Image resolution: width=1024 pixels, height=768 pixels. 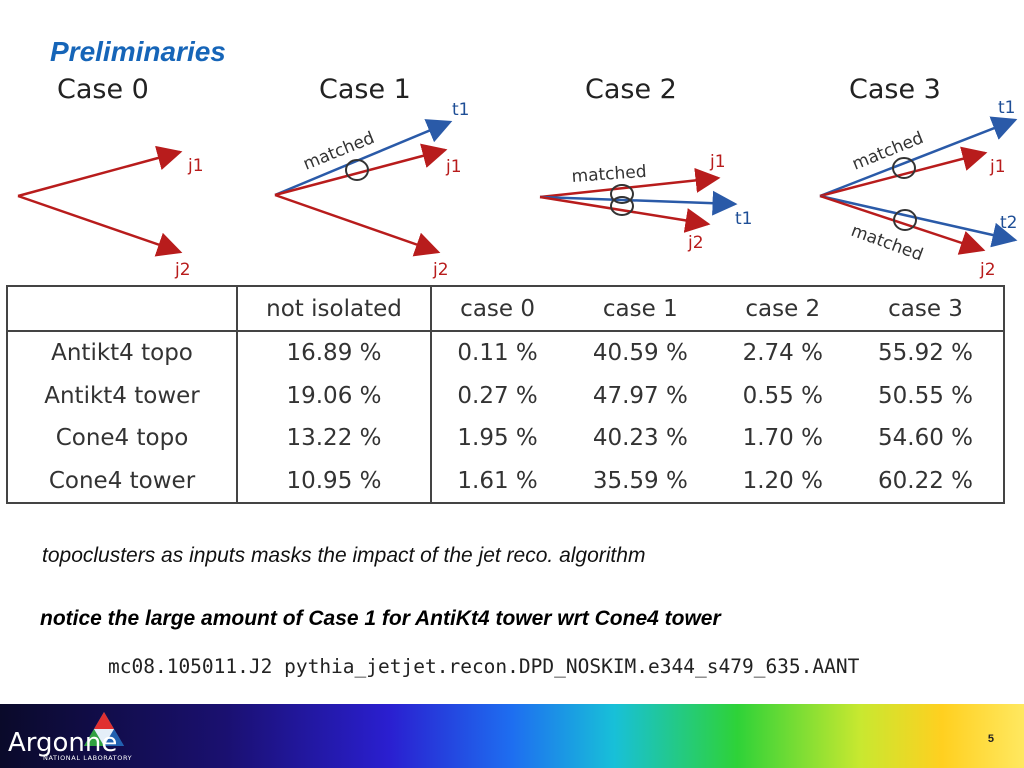 I want to click on case-3-match-circle-top, so click(x=904, y=168).